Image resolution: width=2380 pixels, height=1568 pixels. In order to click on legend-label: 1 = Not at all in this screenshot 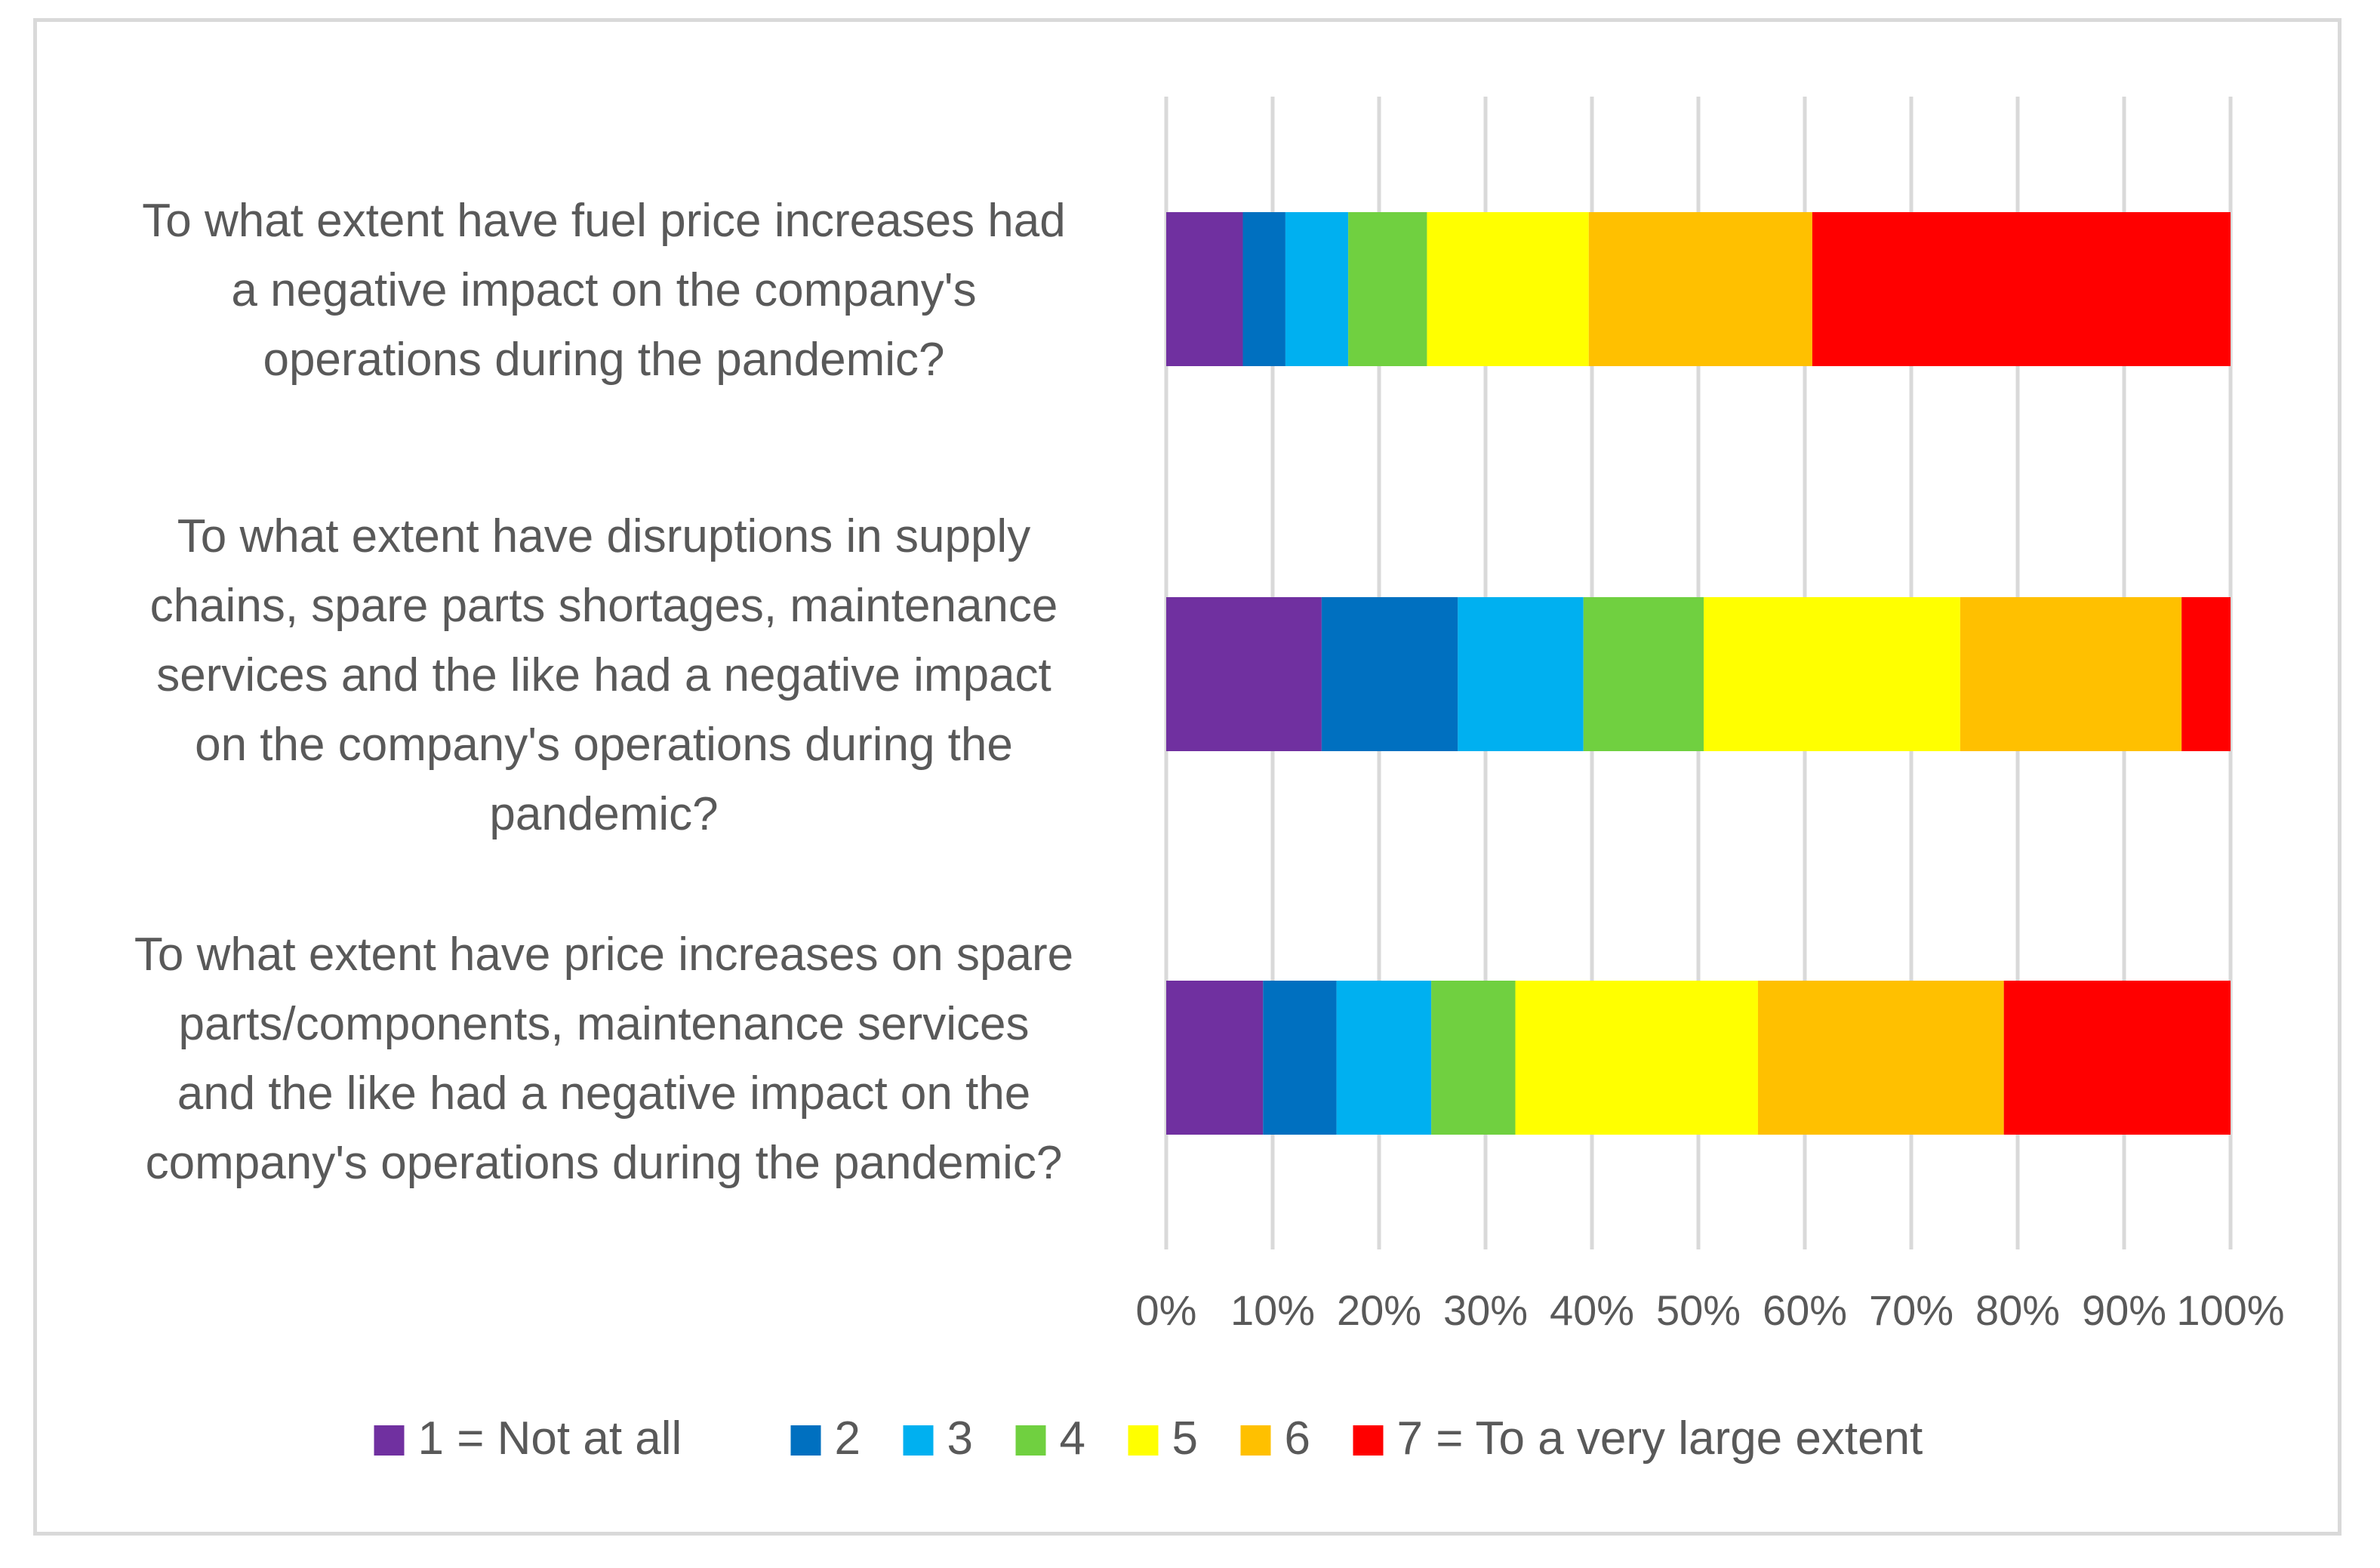, I will do `click(550, 1438)`.